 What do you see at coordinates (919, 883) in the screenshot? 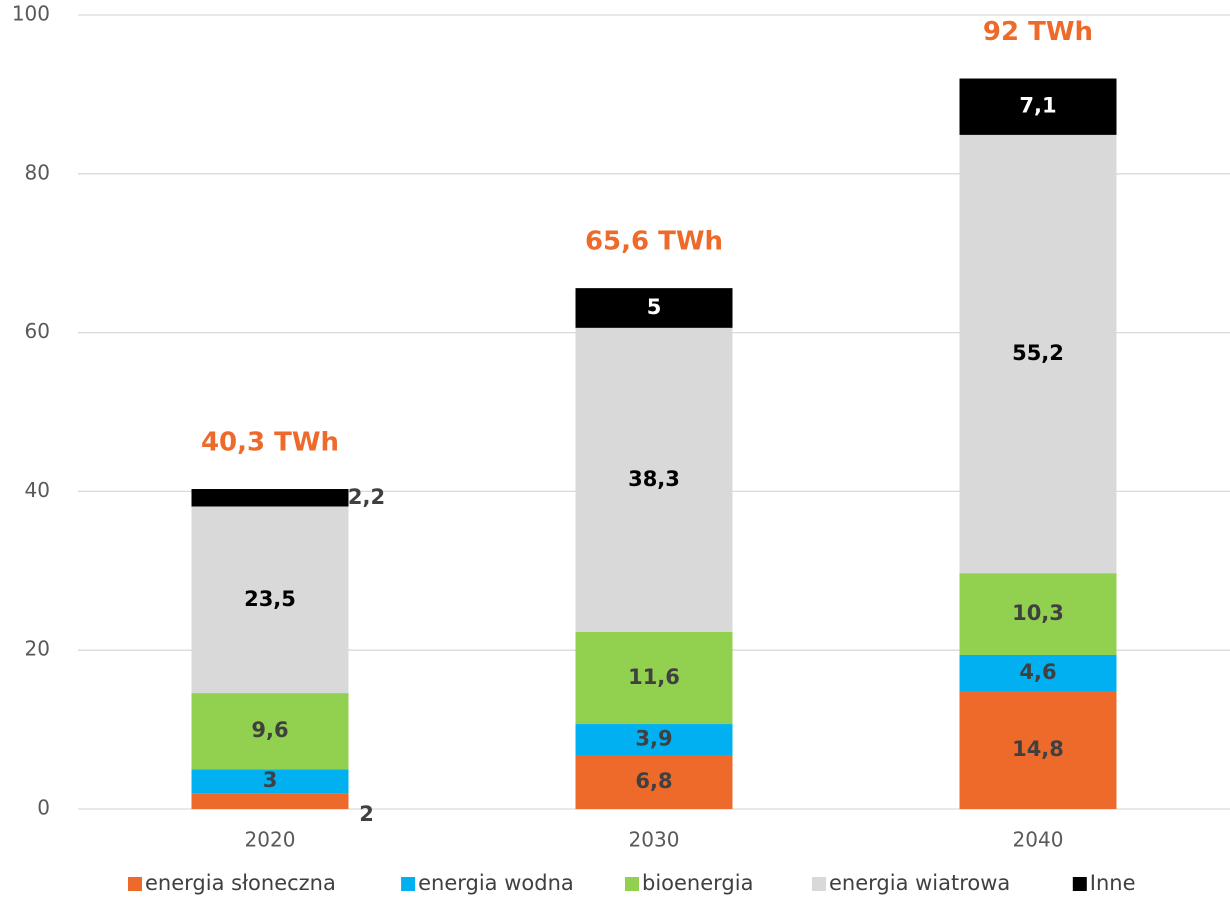
I see `legend-label: energia wiatrowa` at bounding box center [919, 883].